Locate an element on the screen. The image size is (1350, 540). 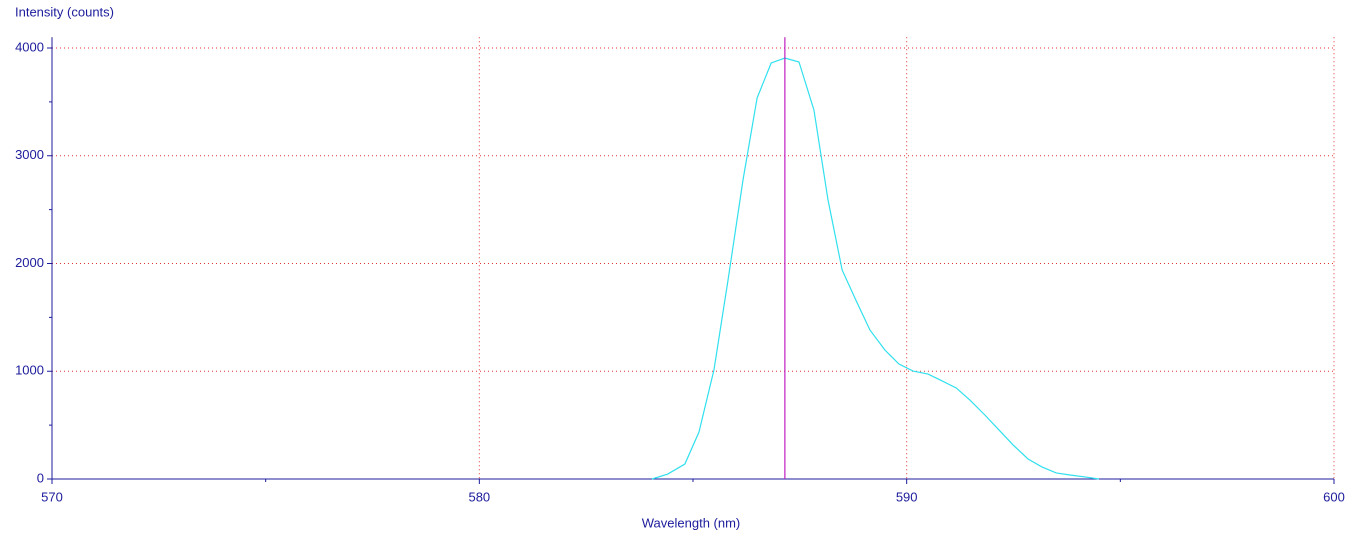
y-tick-label: 2000 is located at coordinates (29, 262).